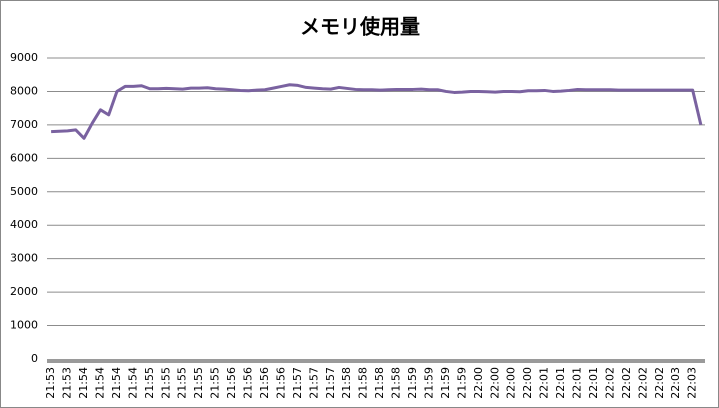 This screenshot has height=408, width=719. I want to click on x-axis, so click(376, 361).